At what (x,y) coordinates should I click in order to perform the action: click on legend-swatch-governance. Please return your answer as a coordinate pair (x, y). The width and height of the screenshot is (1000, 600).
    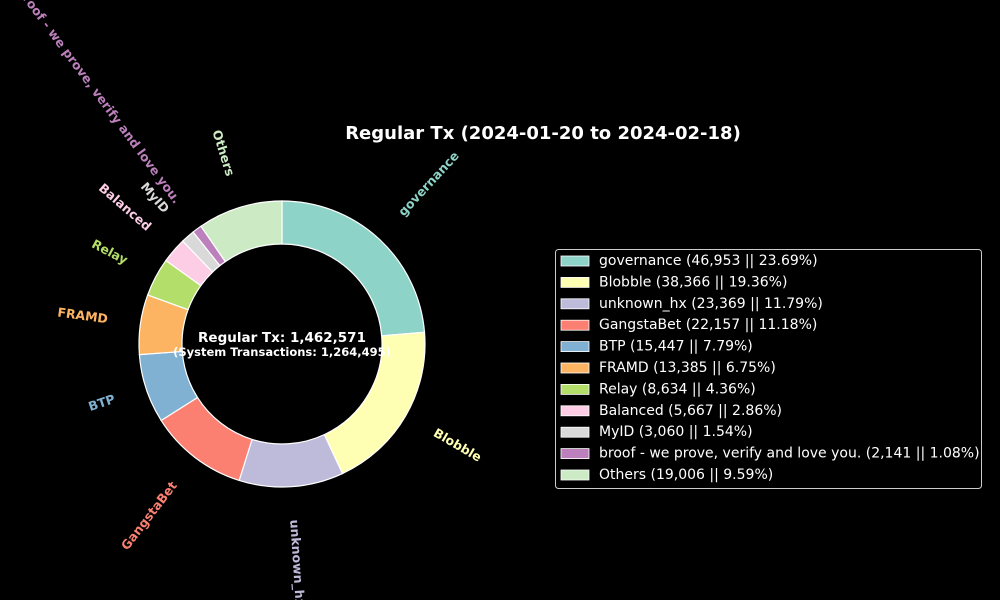
    Looking at the image, I should click on (575, 261).